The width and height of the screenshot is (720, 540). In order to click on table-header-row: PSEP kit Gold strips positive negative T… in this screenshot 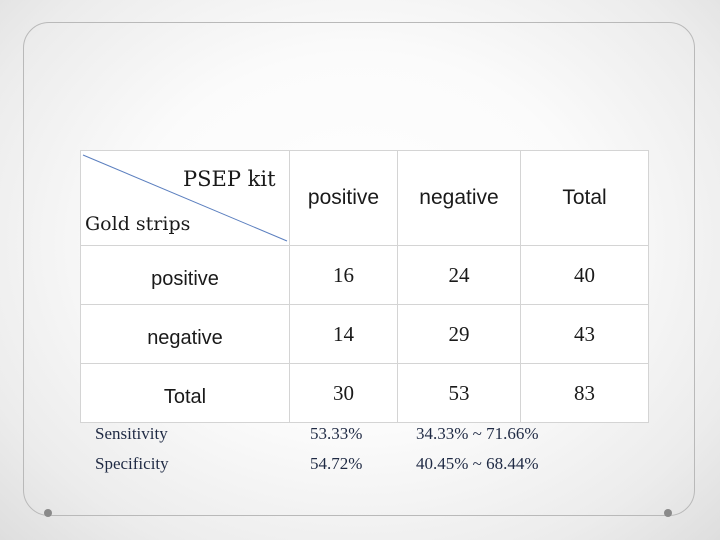, I will do `click(364, 198)`.